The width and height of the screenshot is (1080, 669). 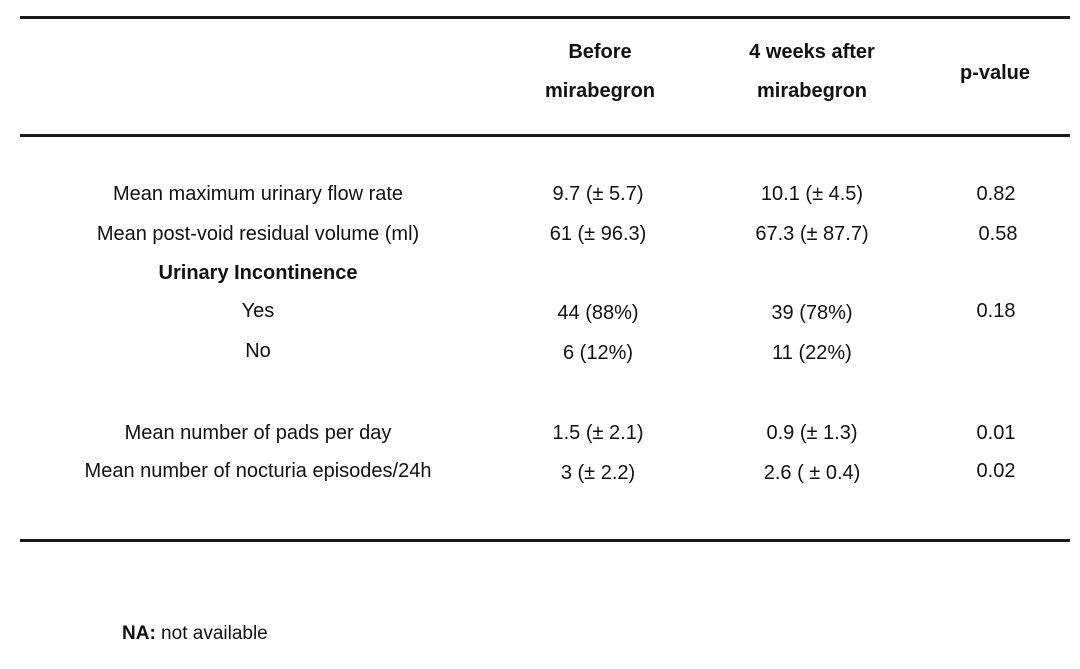 What do you see at coordinates (600, 71) in the screenshot?
I see `header-before: Before mirabegron` at bounding box center [600, 71].